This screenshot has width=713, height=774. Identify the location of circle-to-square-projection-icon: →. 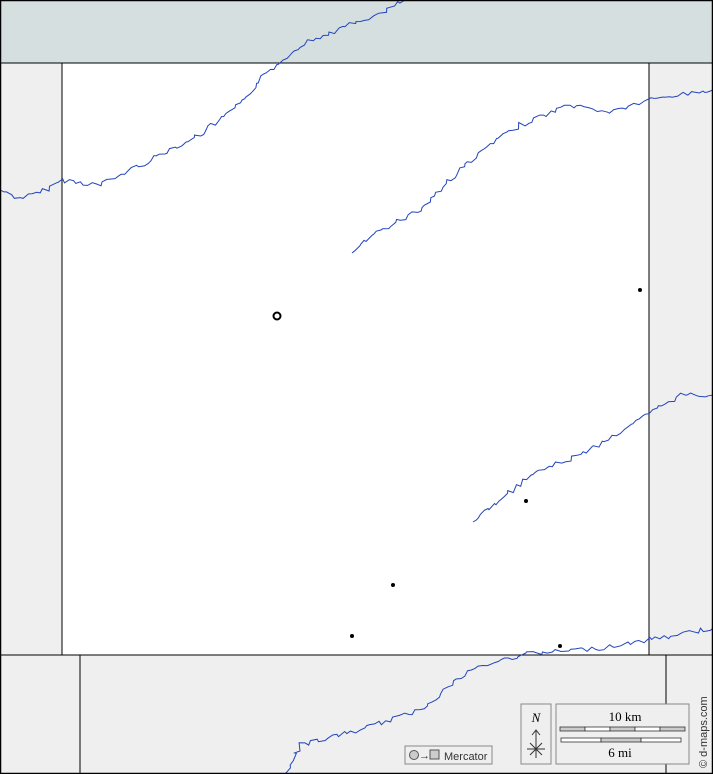
(424, 755).